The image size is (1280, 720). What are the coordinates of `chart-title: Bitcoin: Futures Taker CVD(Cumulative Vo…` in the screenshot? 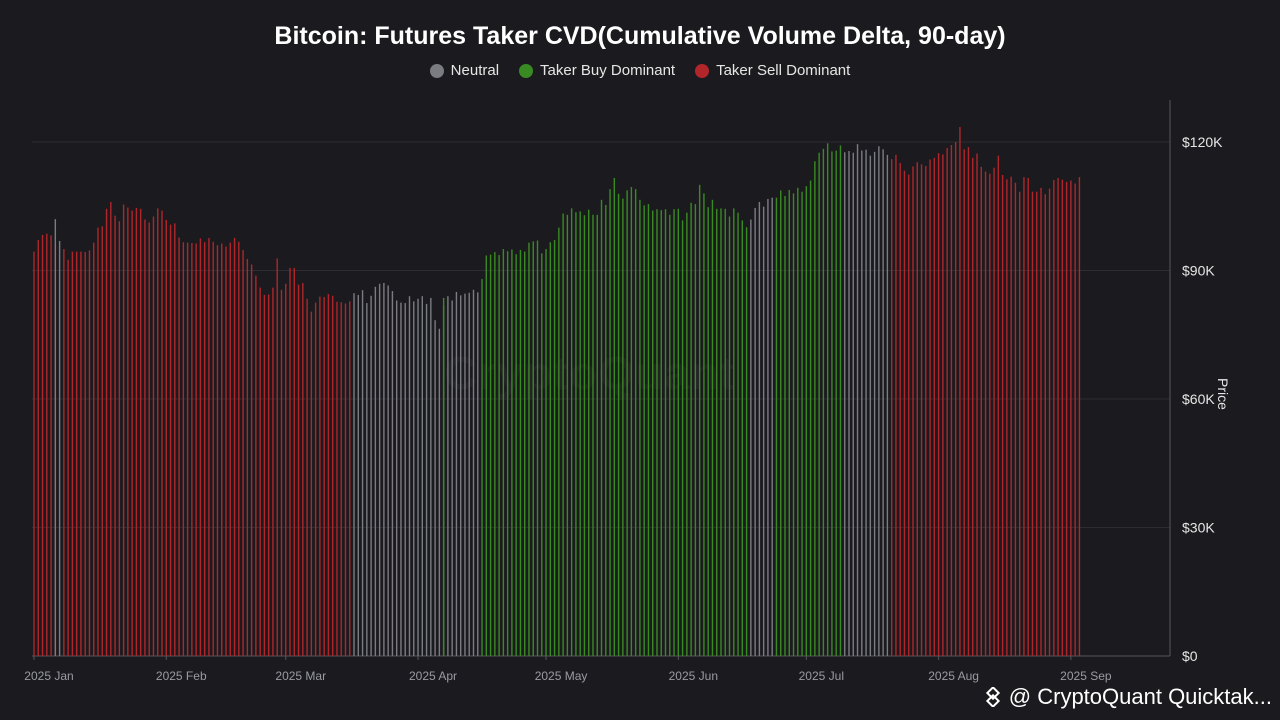 It's located at (640, 36).